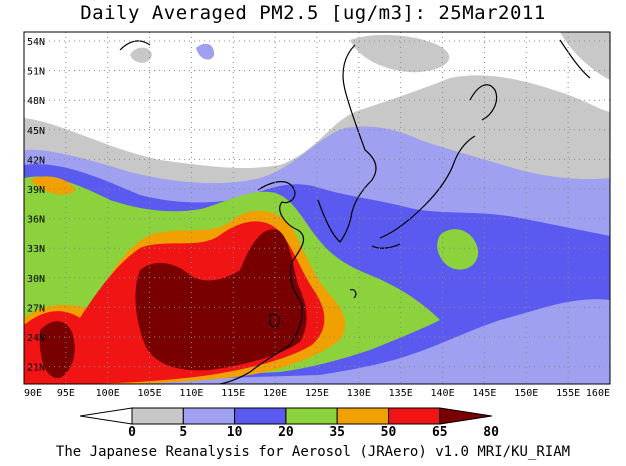 Image resolution: width=626 pixels, height=466 pixels. I want to click on lon-label: 95E, so click(66, 393).